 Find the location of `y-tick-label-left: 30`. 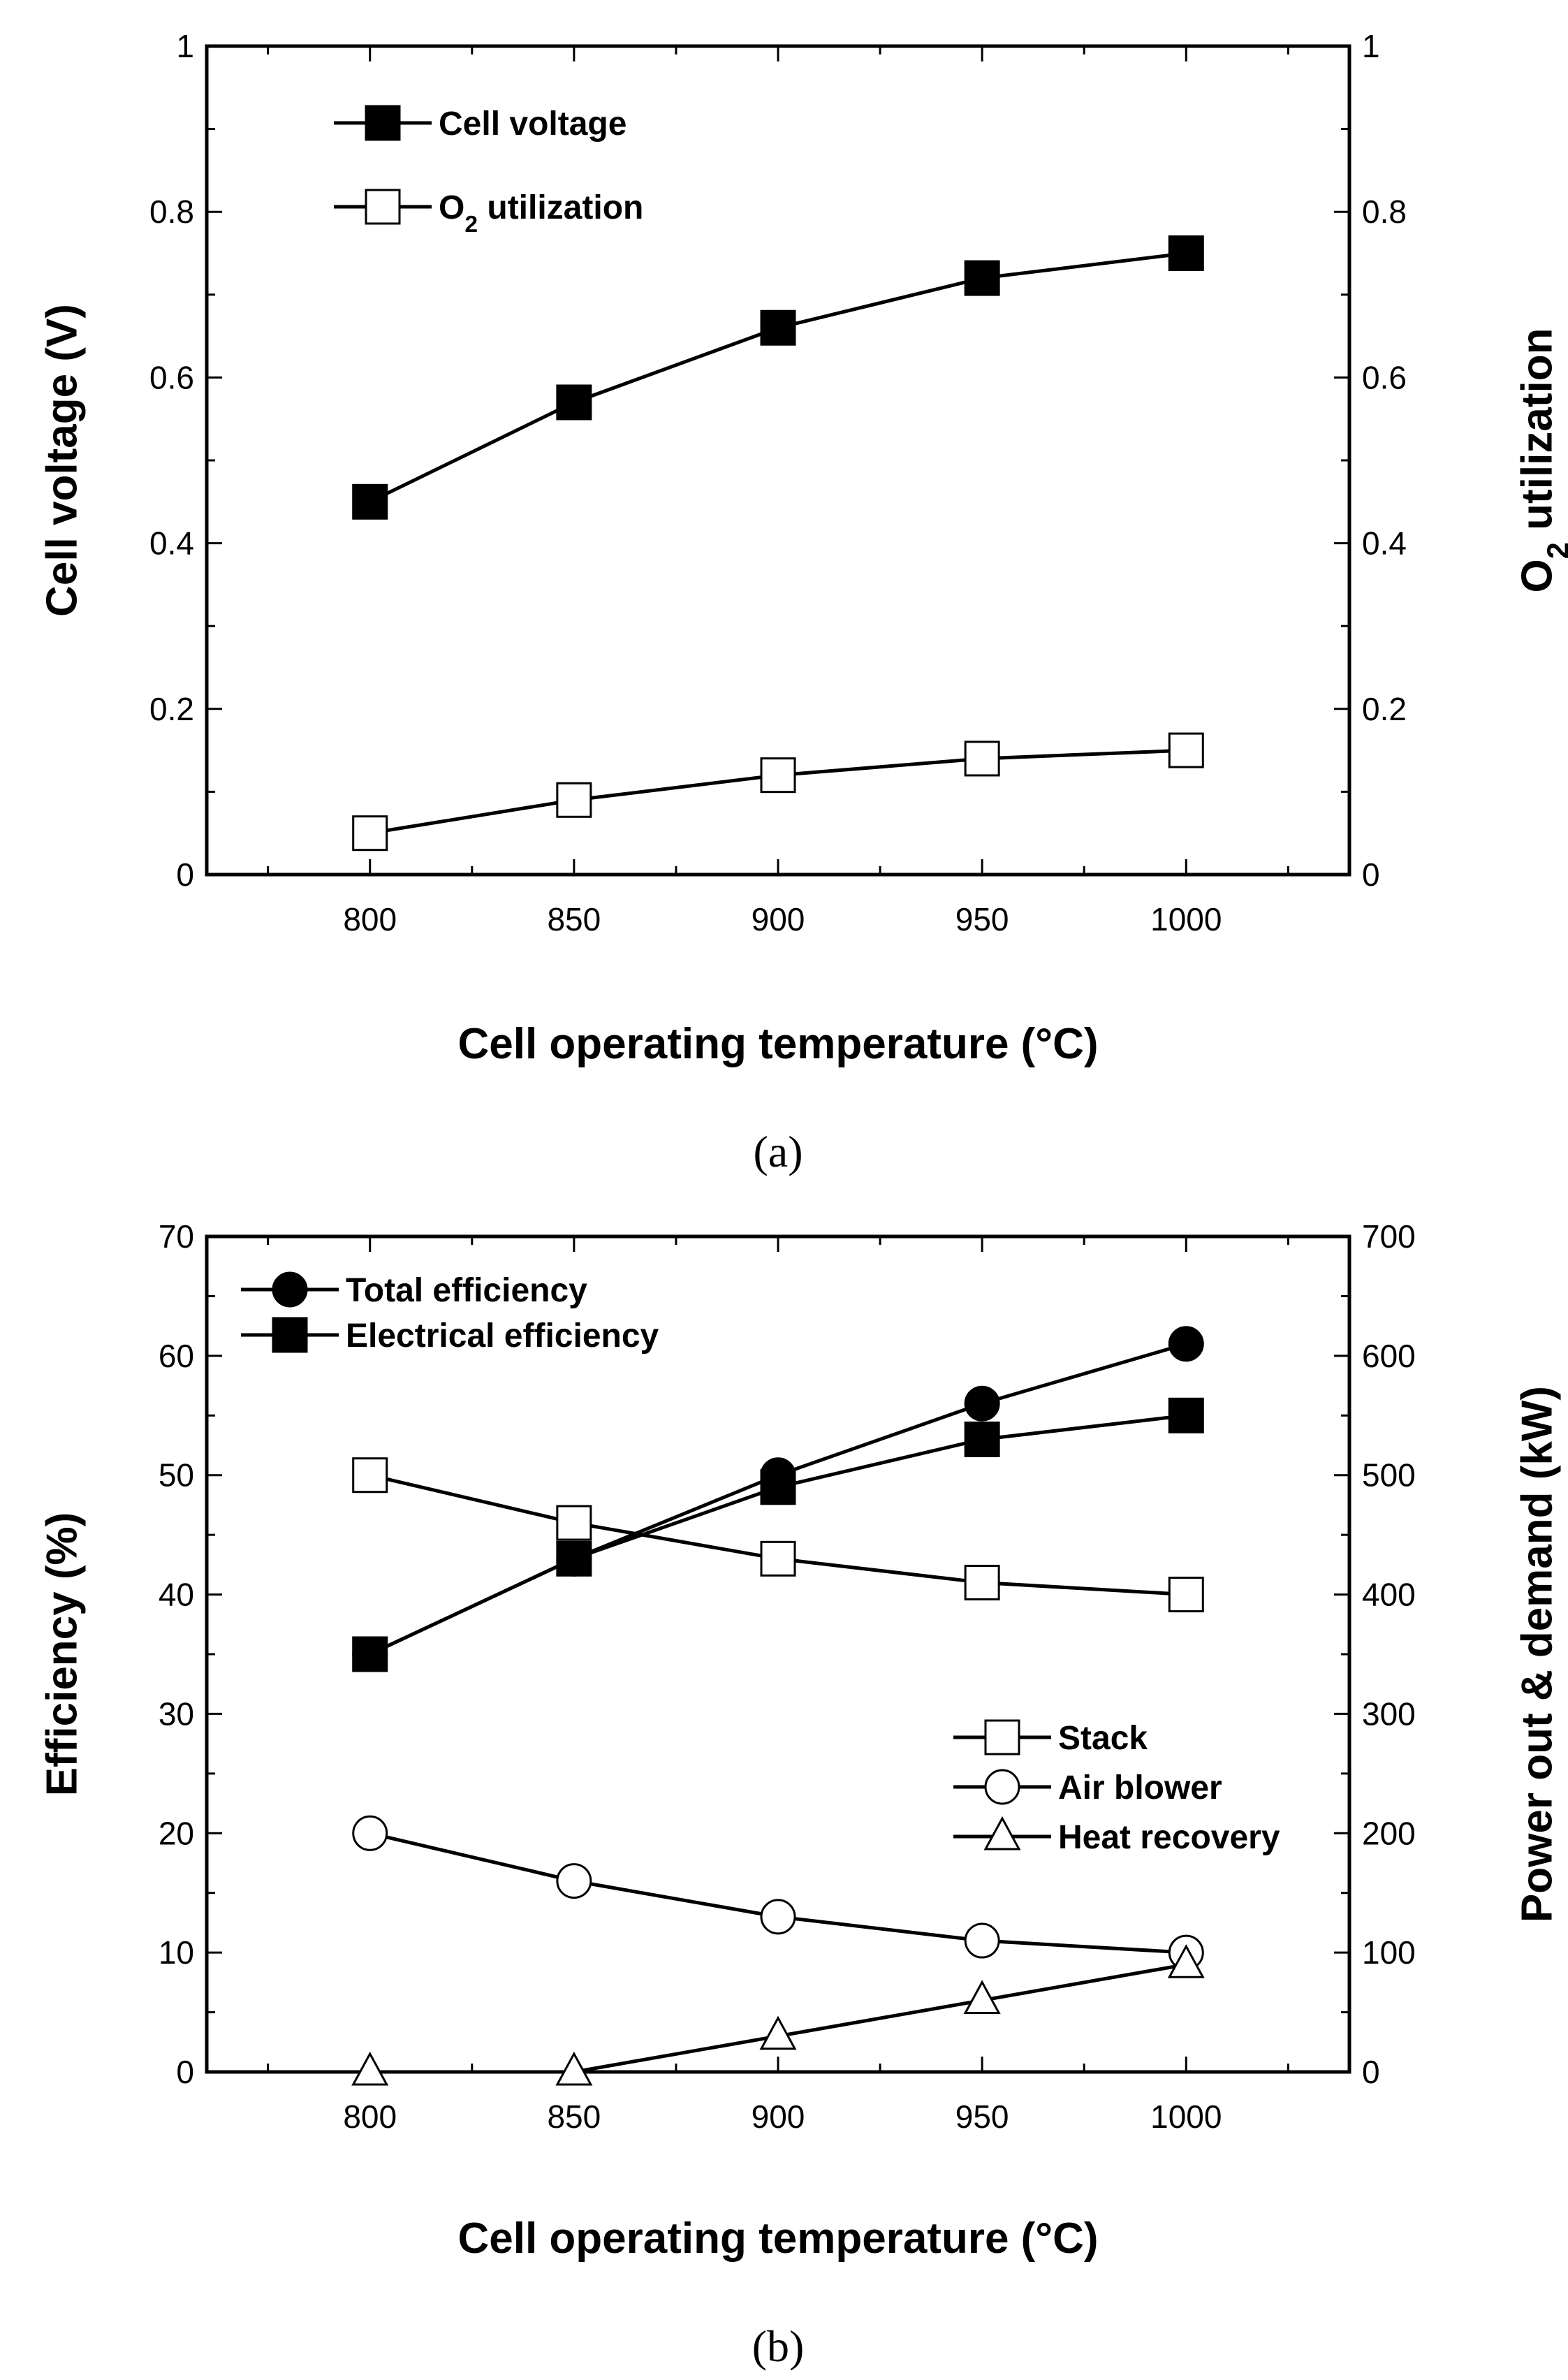

y-tick-label-left: 30 is located at coordinates (176, 1714).